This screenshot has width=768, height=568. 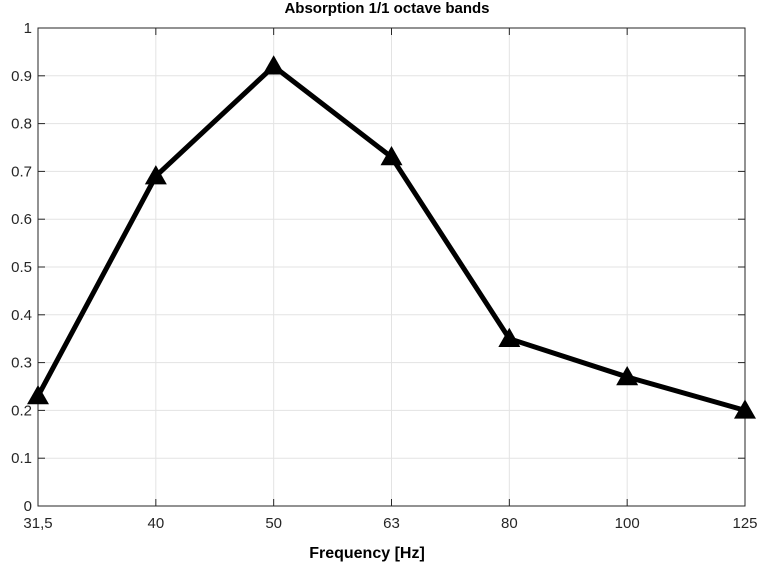 I want to click on x-tick-label: 80, so click(x=509, y=523).